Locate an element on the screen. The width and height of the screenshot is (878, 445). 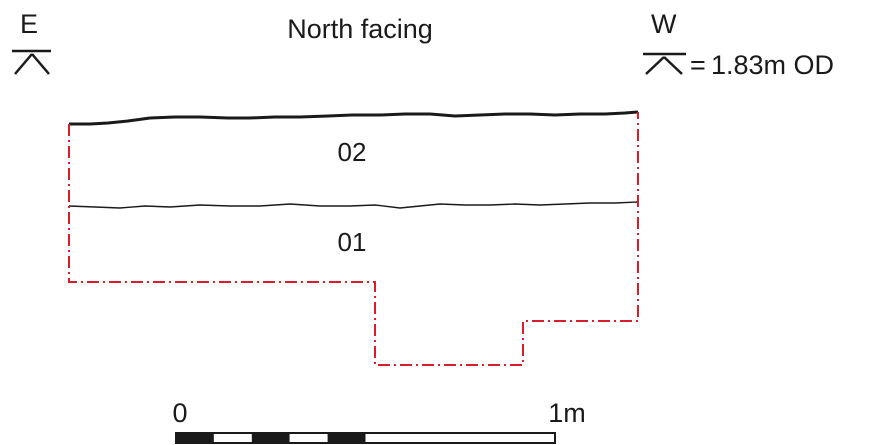
east-marker: E is located at coordinates (31, 42).